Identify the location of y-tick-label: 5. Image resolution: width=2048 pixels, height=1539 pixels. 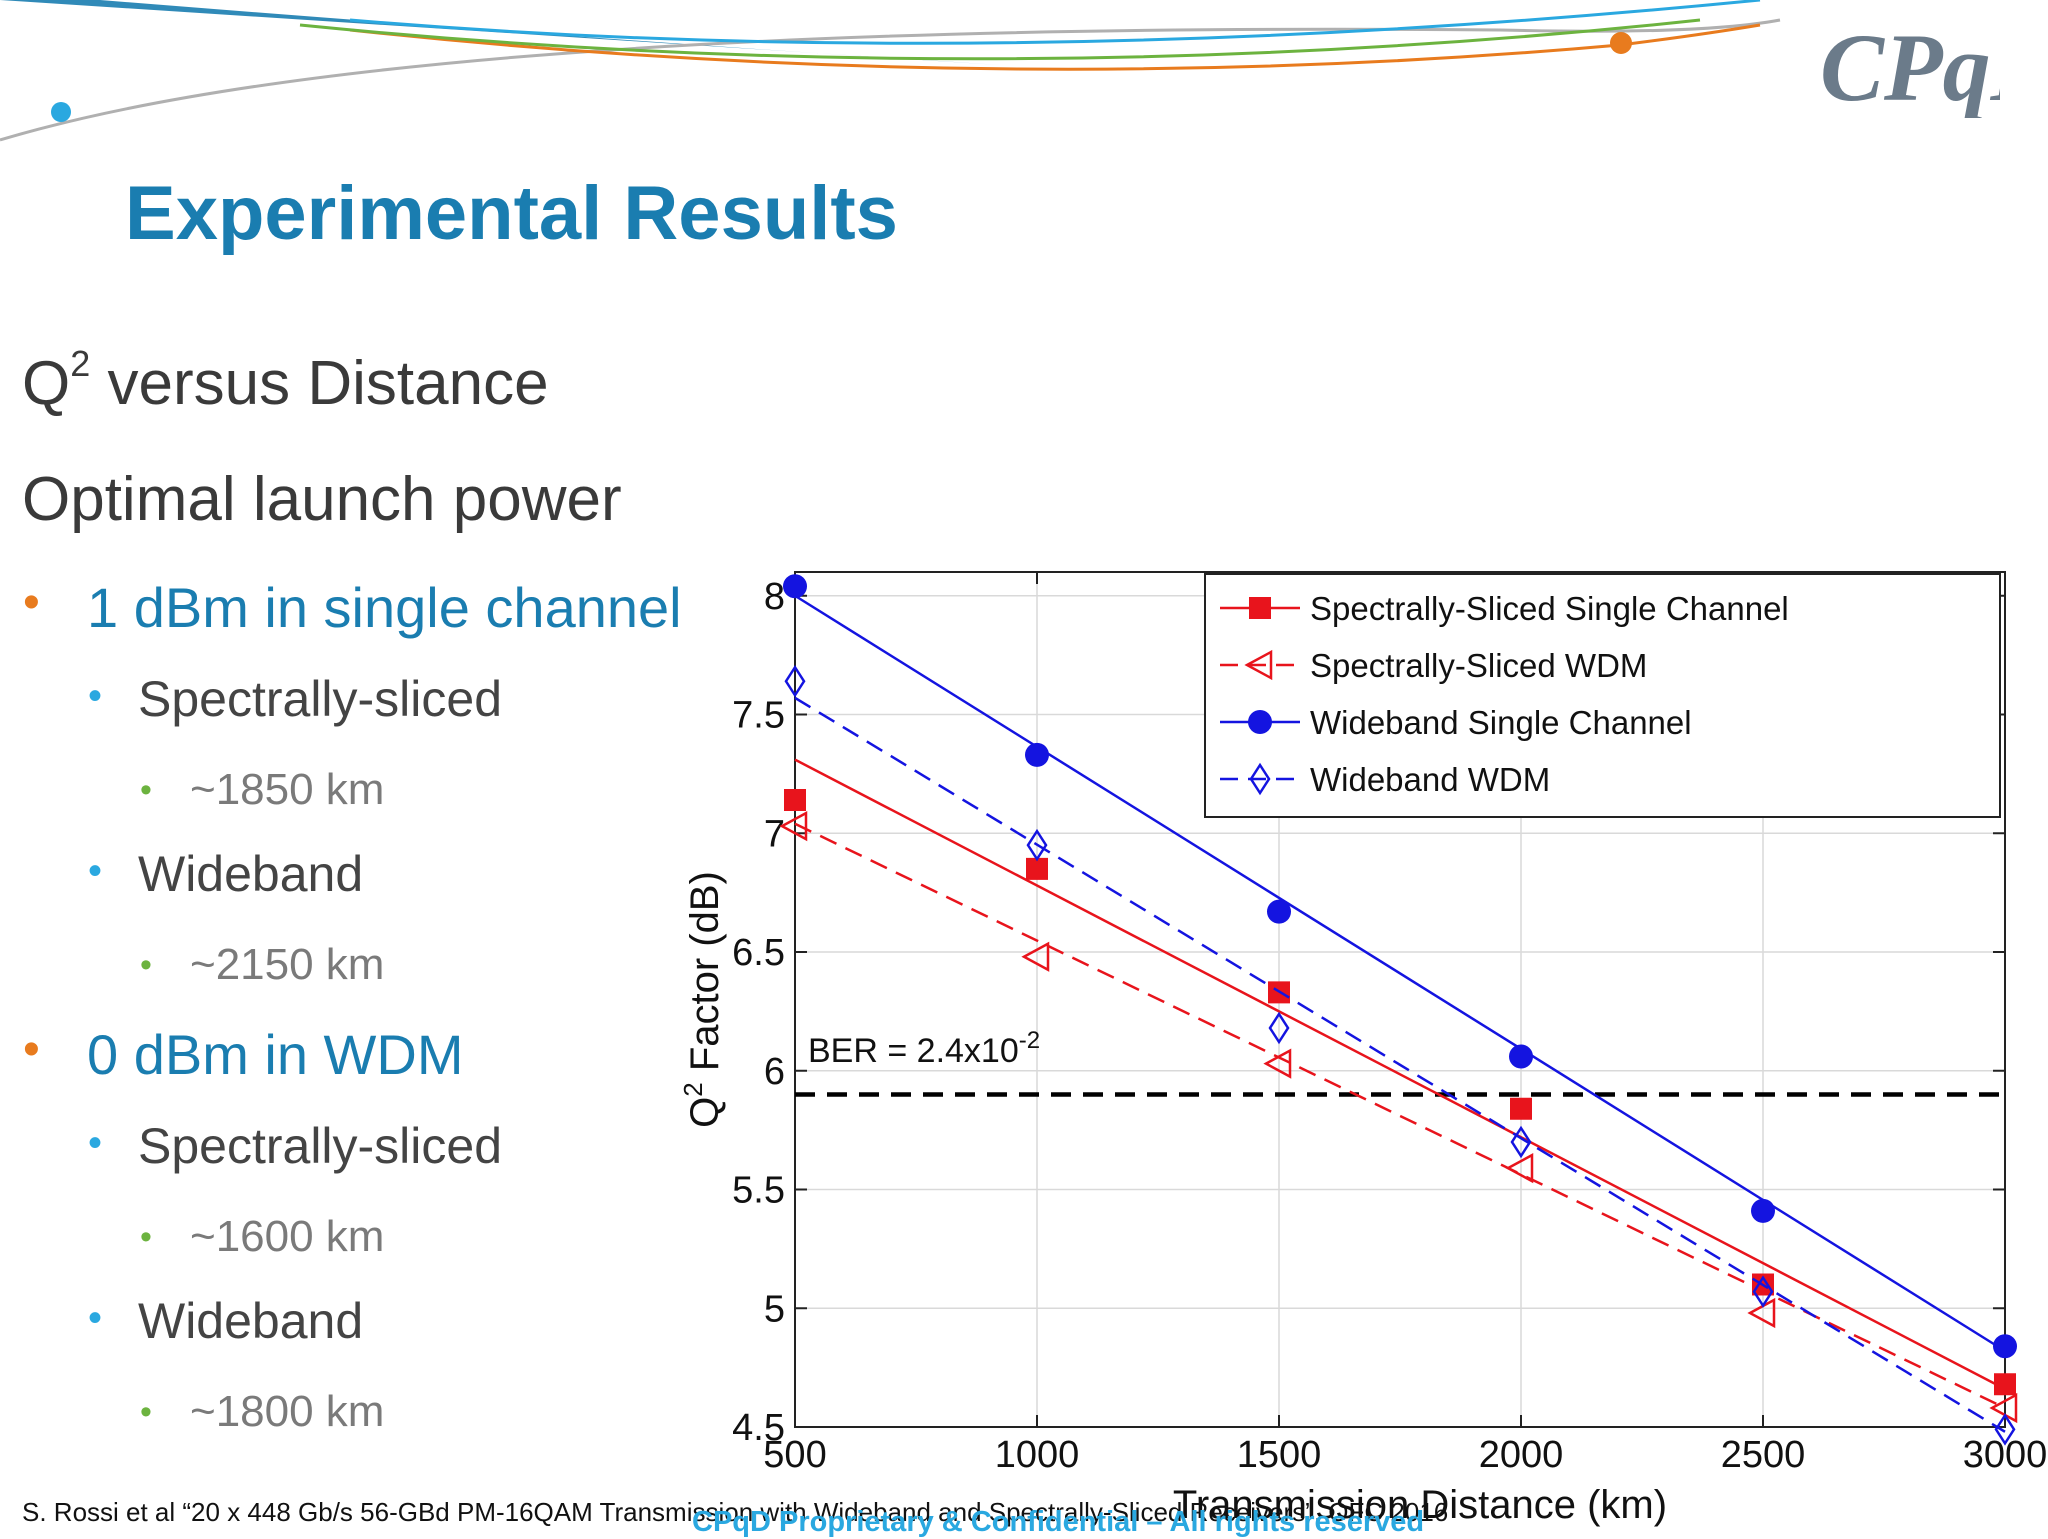
(774, 1309).